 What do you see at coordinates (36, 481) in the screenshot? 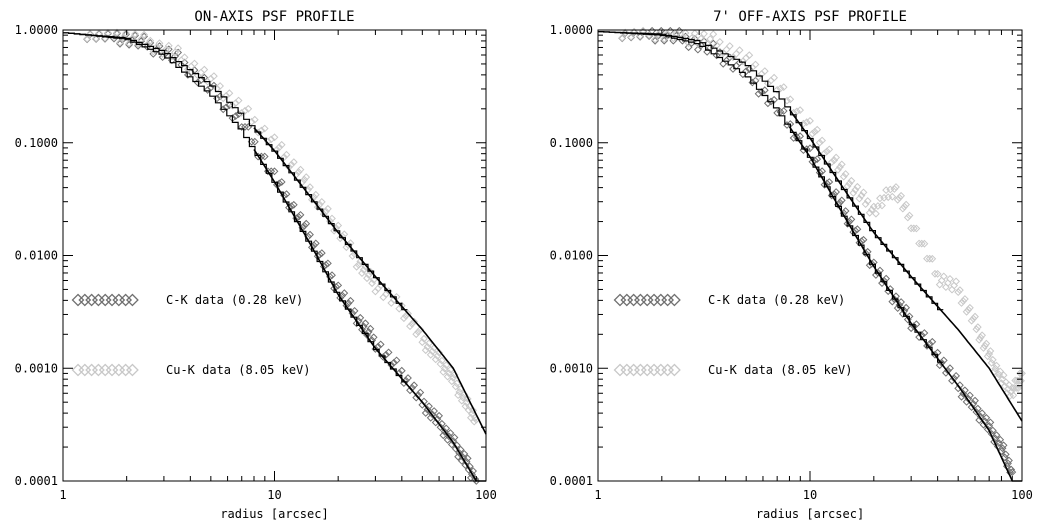
I see `y-tick-label: 0.0001` at bounding box center [36, 481].